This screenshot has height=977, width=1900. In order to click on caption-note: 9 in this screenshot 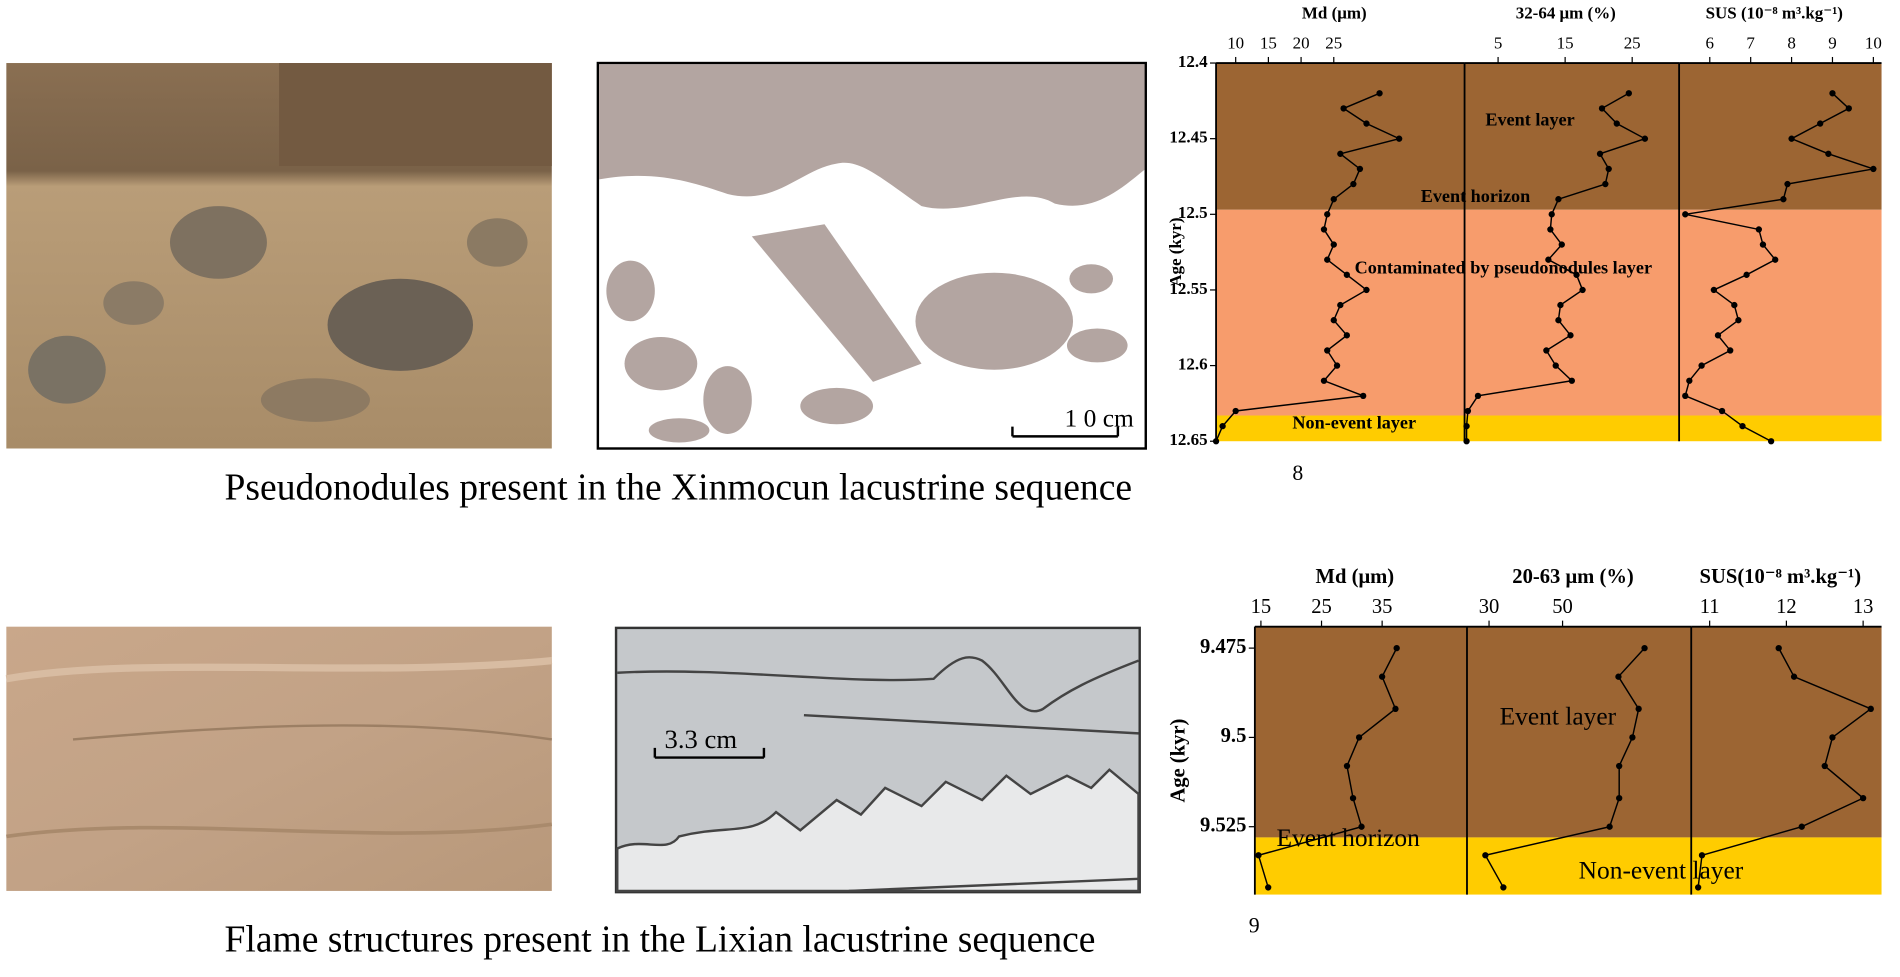, I will do `click(1254, 925)`.